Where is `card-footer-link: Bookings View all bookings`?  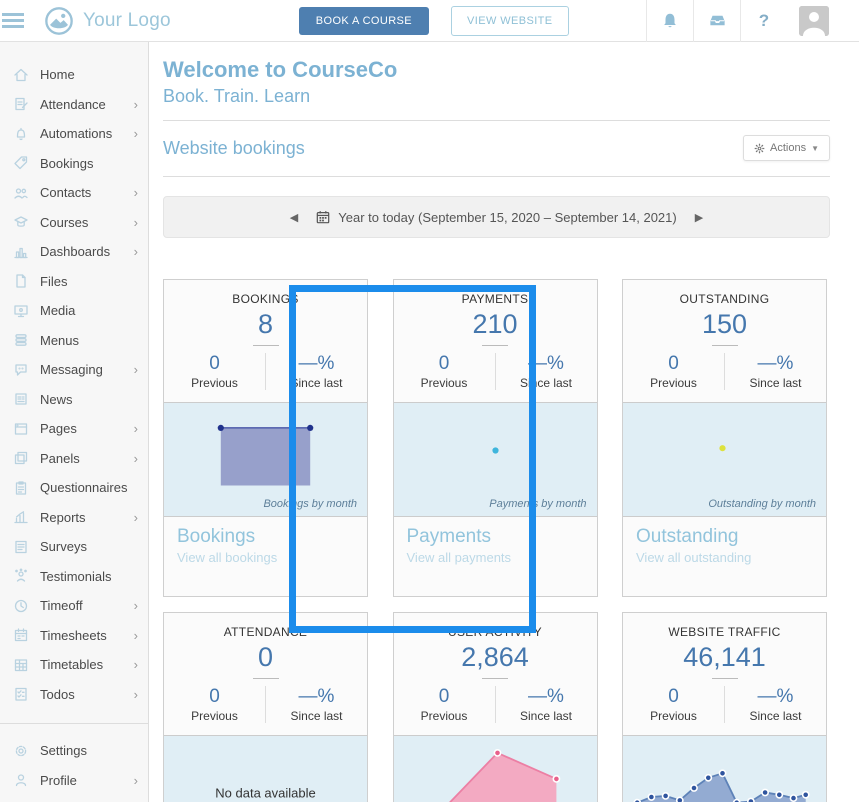 card-footer-link: Bookings View all bookings is located at coordinates (265, 556).